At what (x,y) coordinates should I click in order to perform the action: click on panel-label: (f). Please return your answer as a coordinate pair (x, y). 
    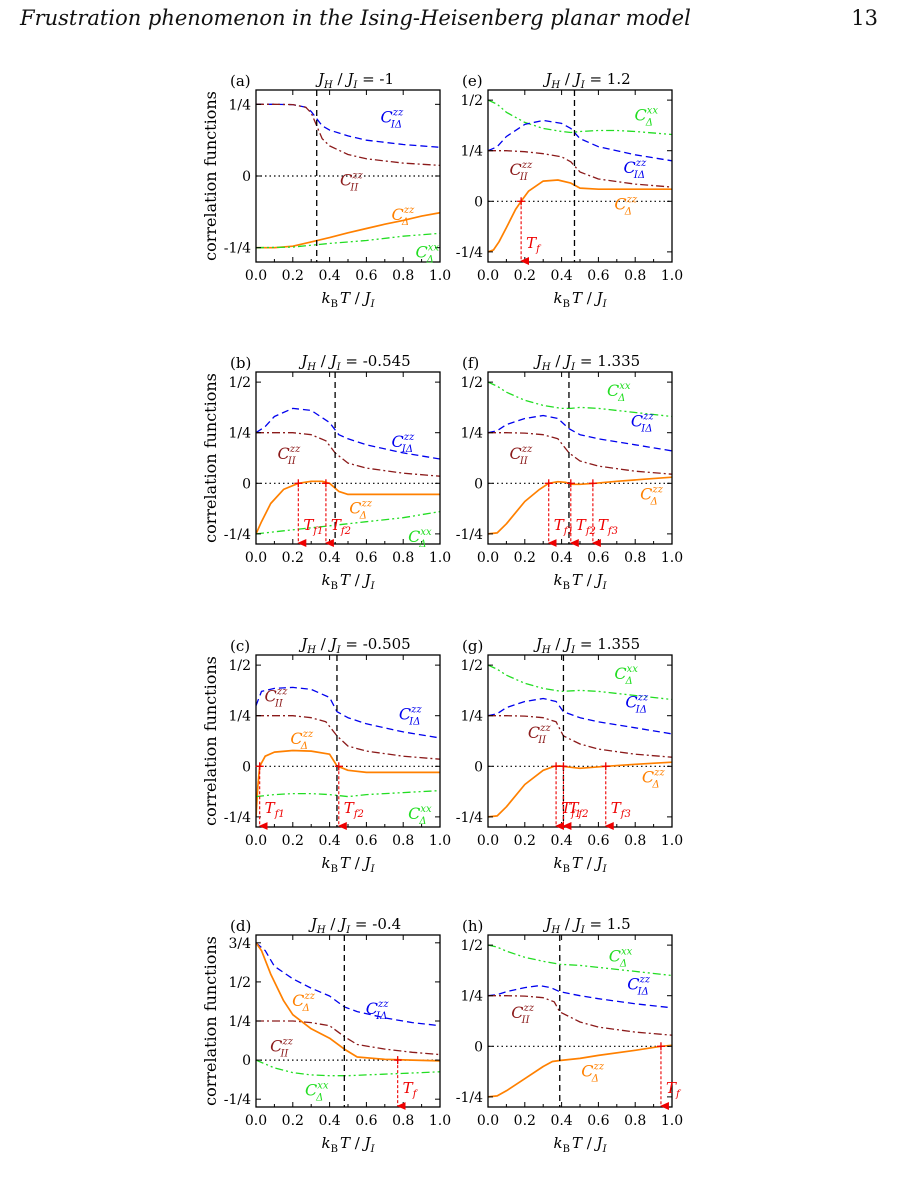
    Looking at the image, I should click on (470, 363).